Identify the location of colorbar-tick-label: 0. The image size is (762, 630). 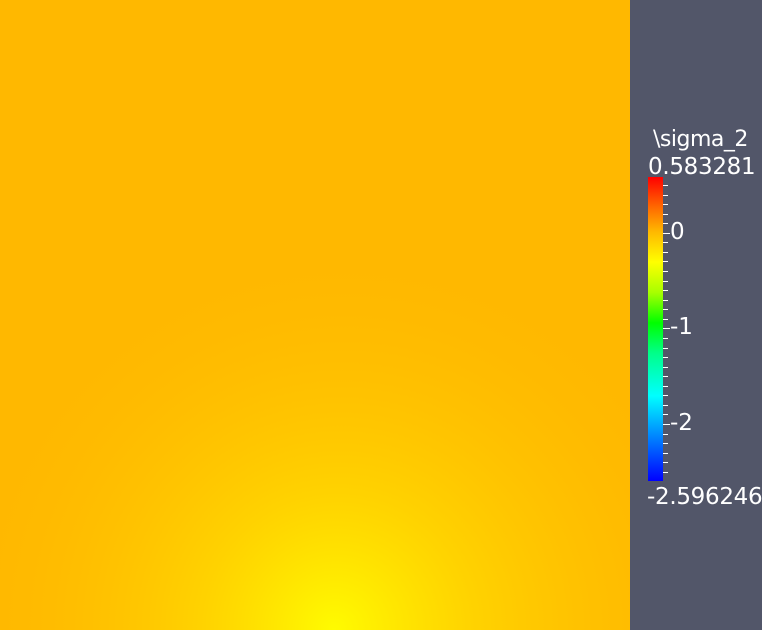
(677, 232).